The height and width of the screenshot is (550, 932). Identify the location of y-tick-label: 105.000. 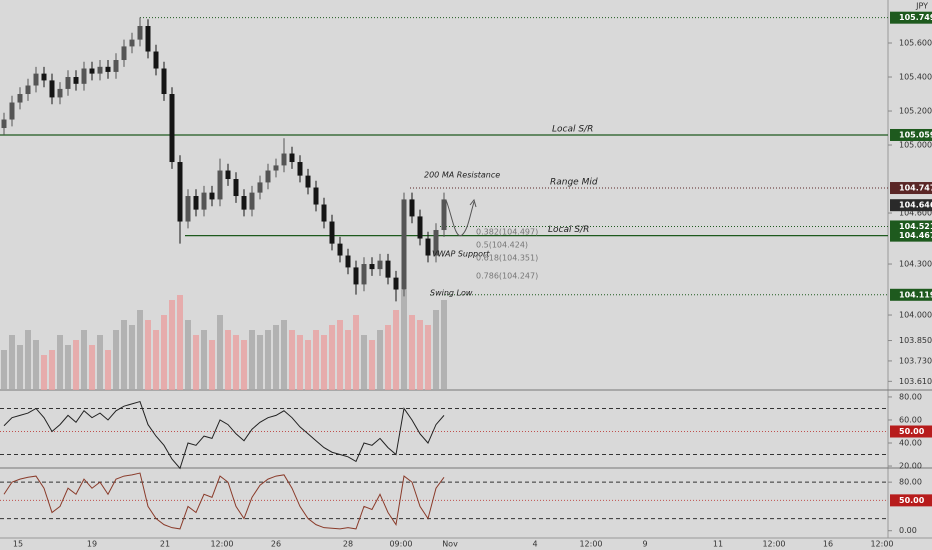
(915, 145).